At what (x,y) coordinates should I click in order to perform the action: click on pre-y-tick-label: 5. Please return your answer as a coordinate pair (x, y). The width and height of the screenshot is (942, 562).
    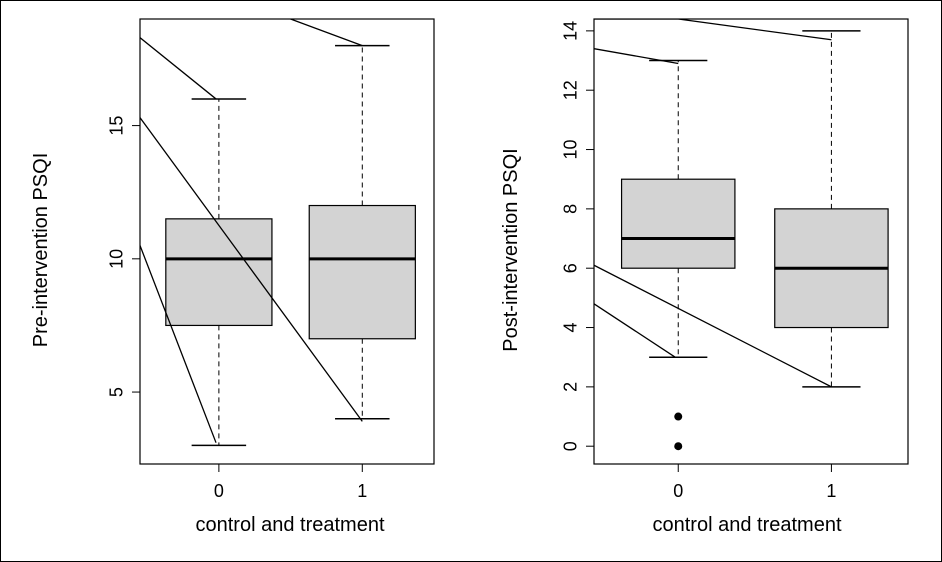
    Looking at the image, I should click on (117, 392).